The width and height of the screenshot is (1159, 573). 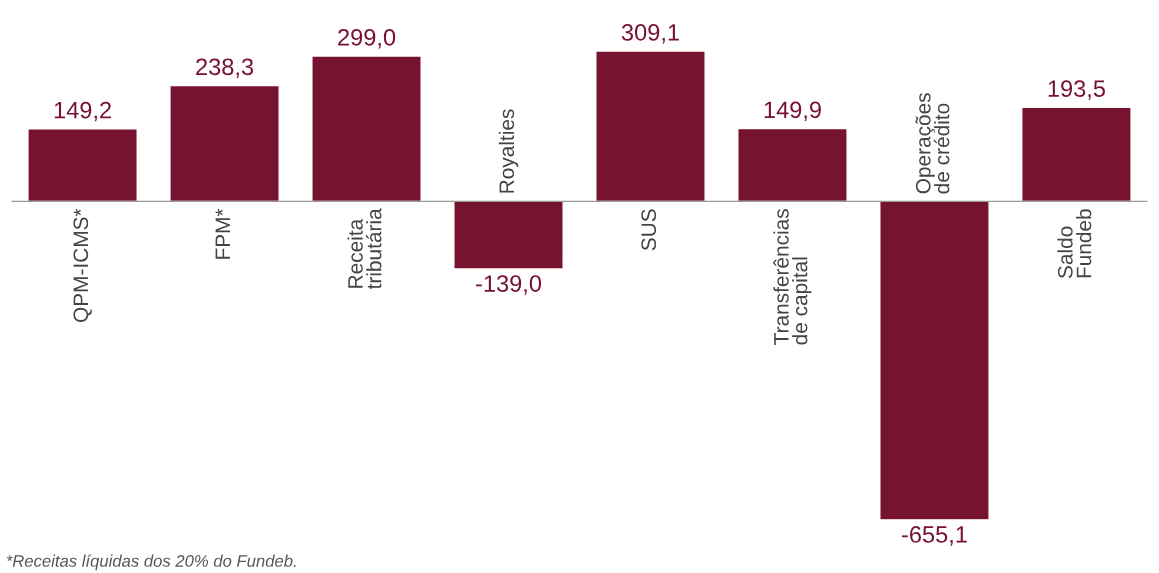 What do you see at coordinates (225, 68) in the screenshot?
I see `data-label: 238,3` at bounding box center [225, 68].